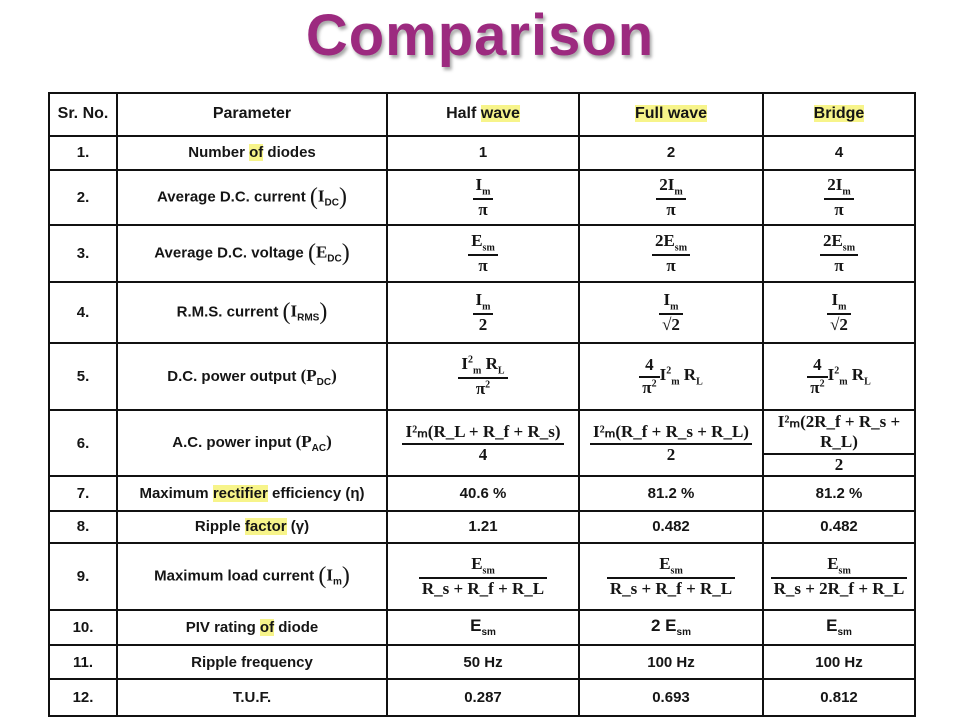 This screenshot has width=960, height=720. I want to click on formula-sub: L, so click(867, 382).